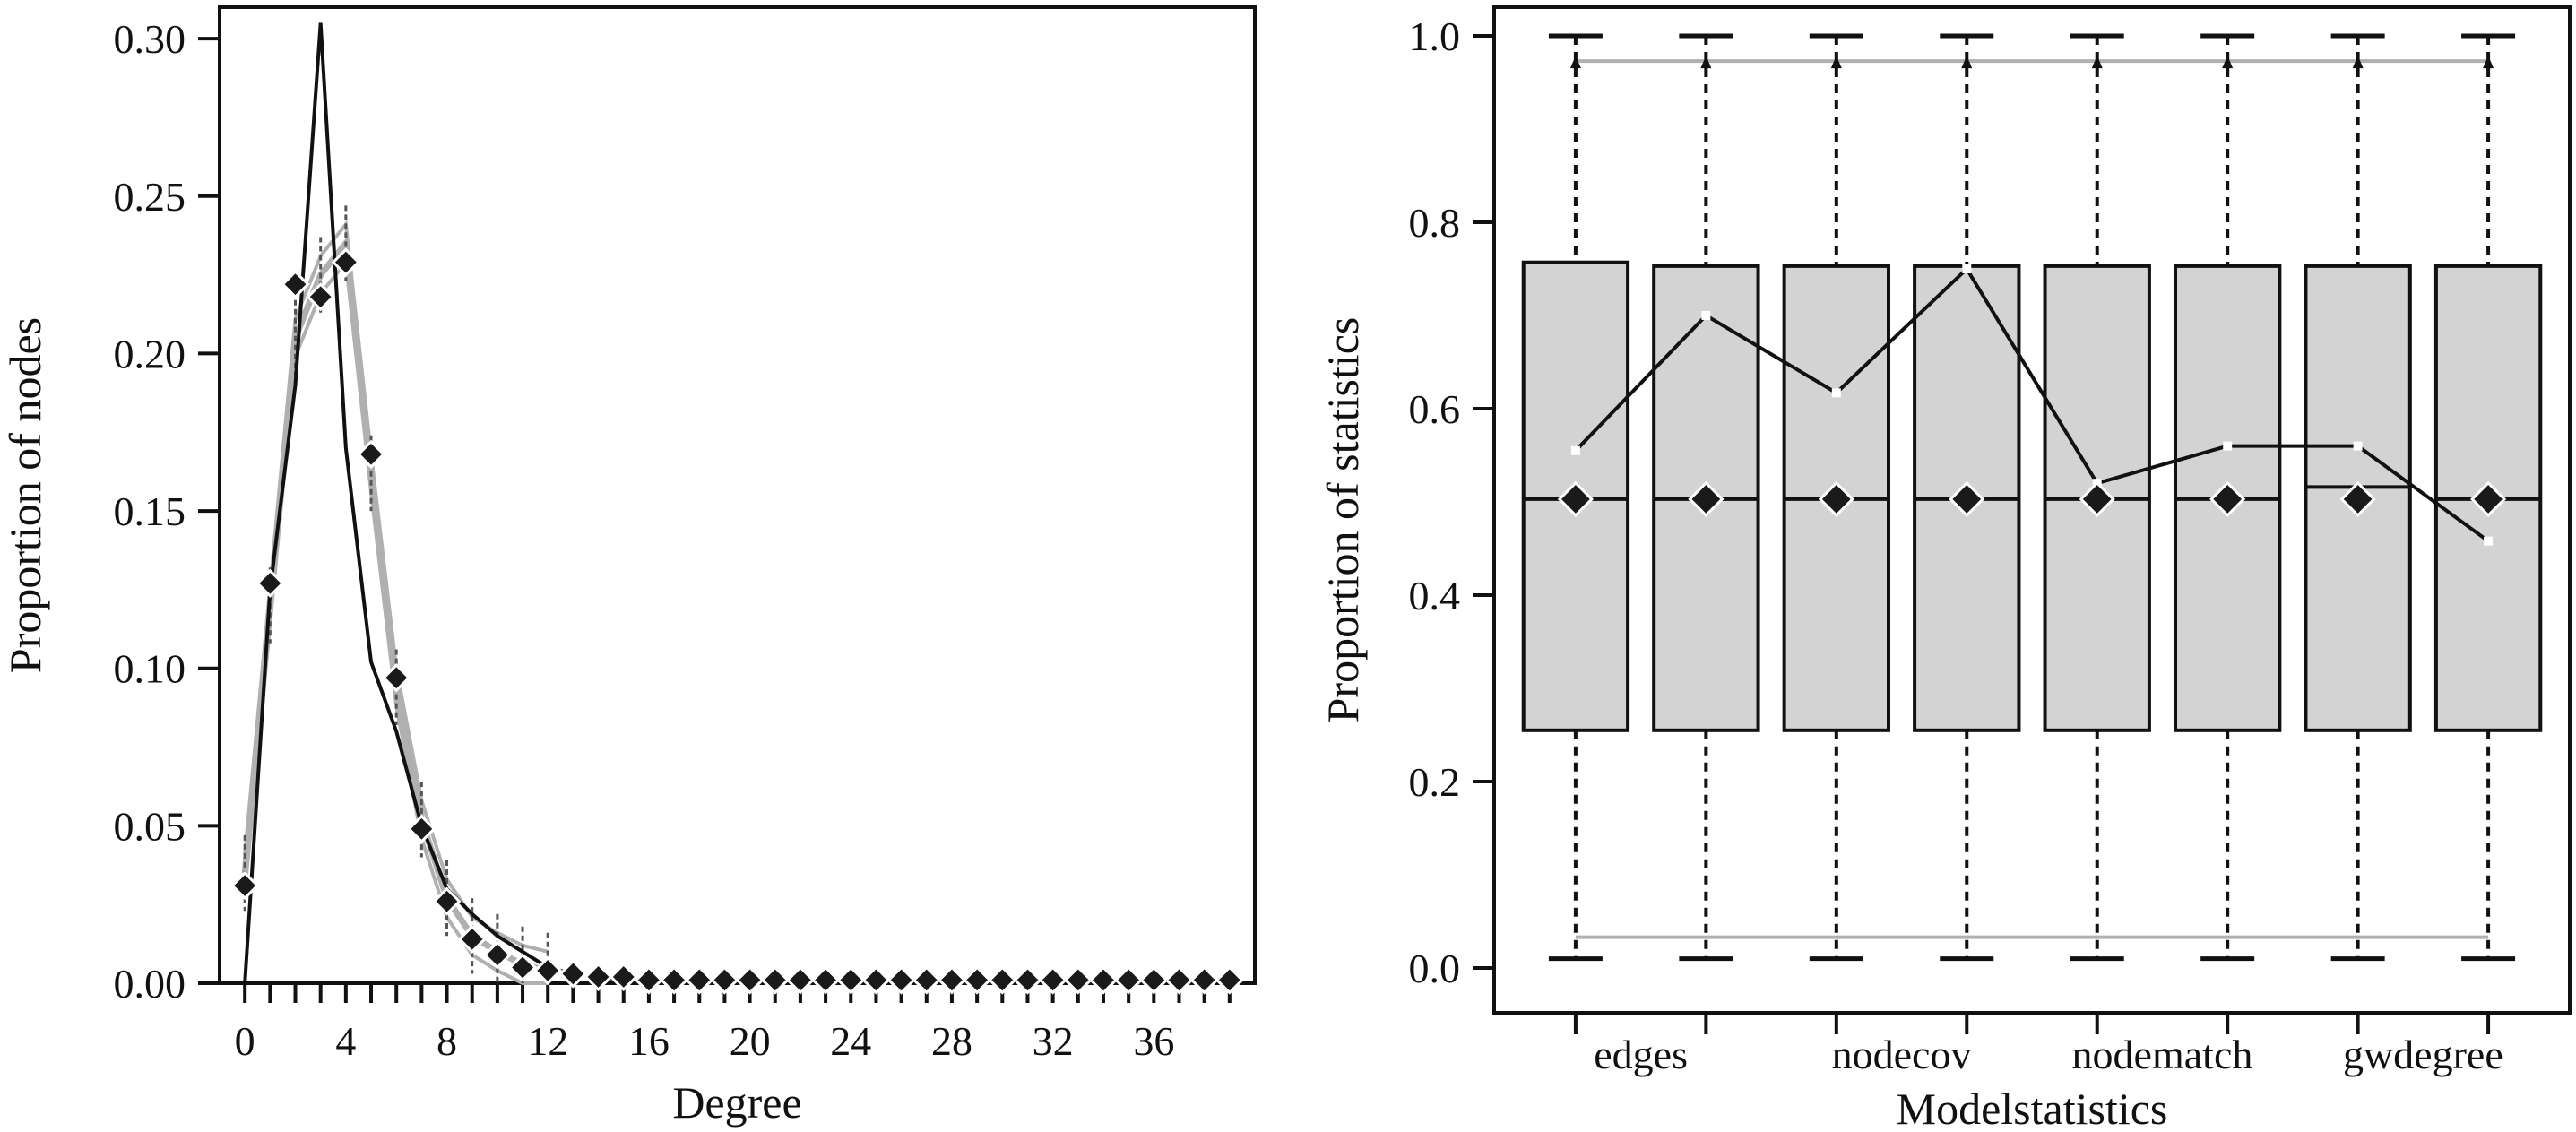 This screenshot has width=2576, height=1132. Describe the element at coordinates (1435, 36) in the screenshot. I see `y-tick-label: 1.0` at that location.